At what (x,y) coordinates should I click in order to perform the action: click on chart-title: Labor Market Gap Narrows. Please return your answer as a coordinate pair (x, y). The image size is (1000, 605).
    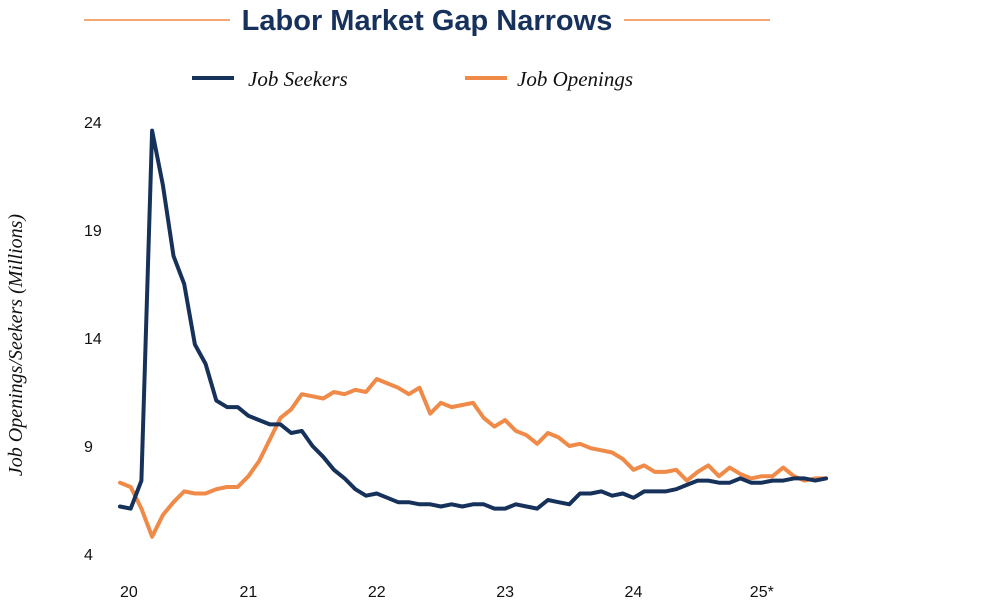
    Looking at the image, I should click on (427, 21).